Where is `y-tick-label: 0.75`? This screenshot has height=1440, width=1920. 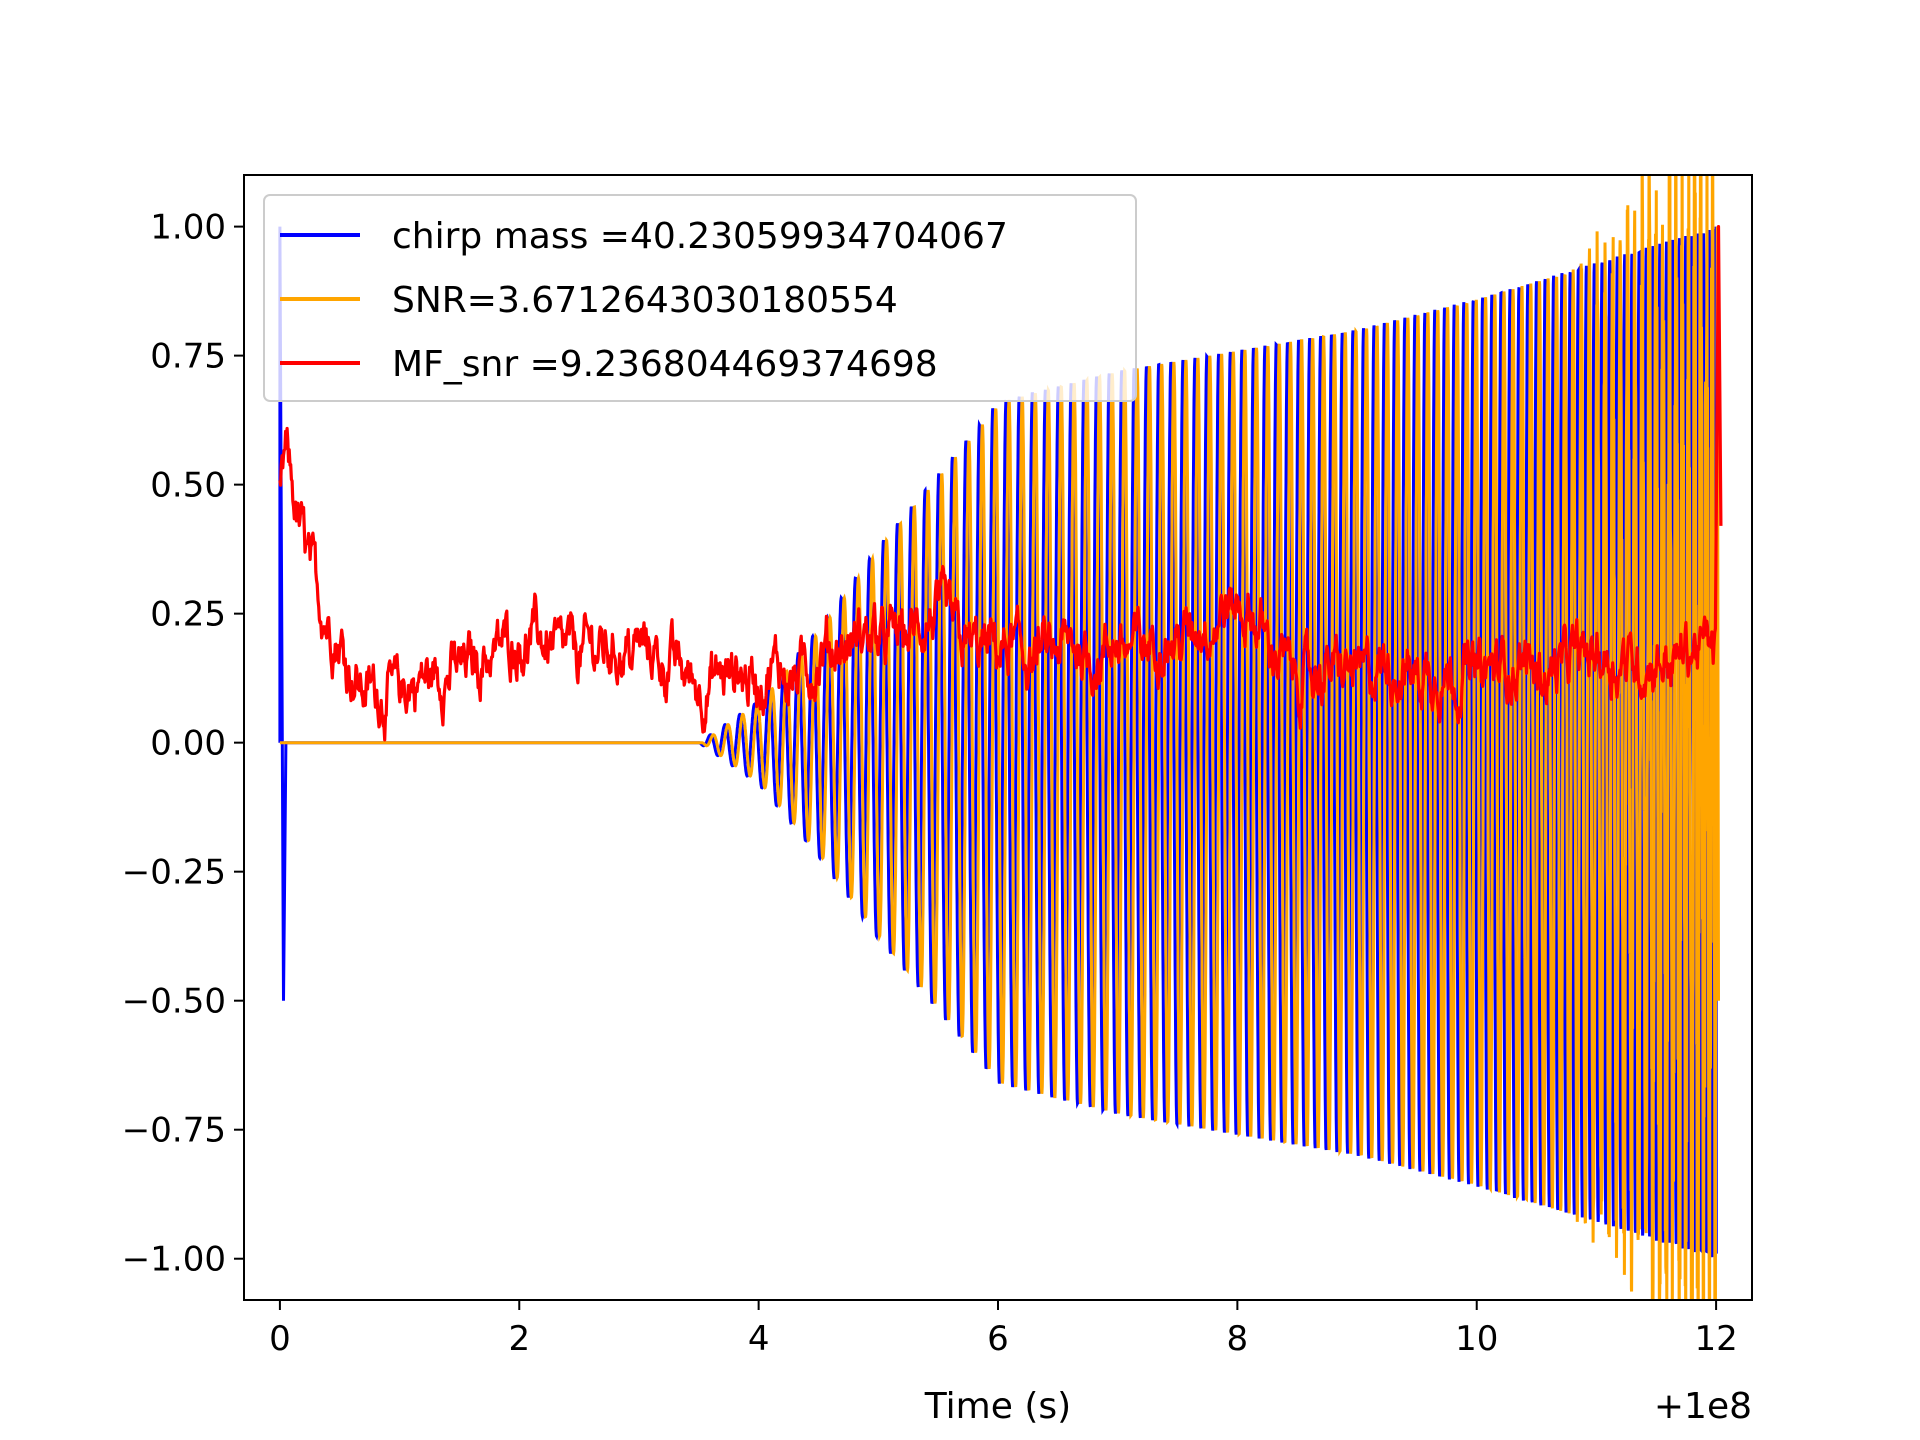 y-tick-label: 0.75 is located at coordinates (188, 357).